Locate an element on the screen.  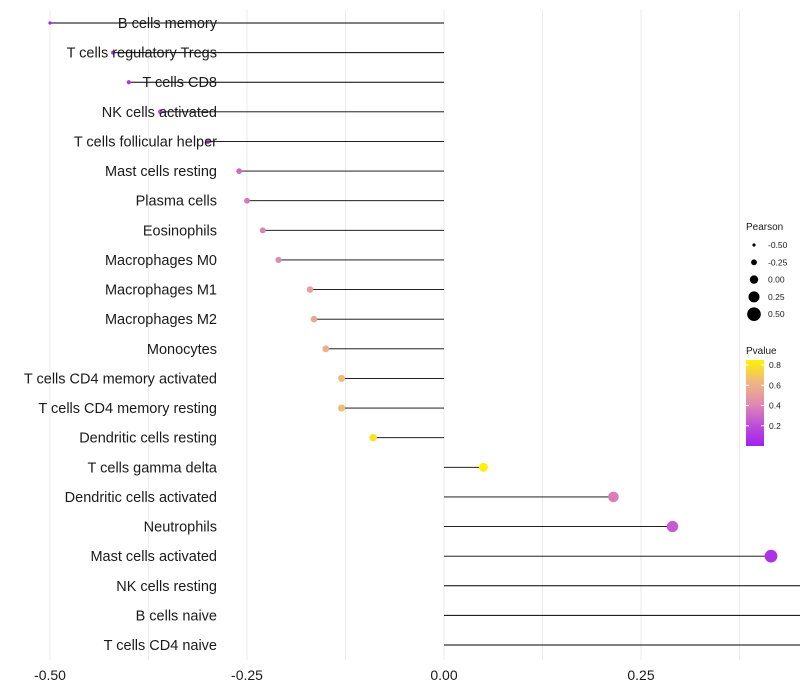
legend-size-label: 0.25 is located at coordinates (776, 297).